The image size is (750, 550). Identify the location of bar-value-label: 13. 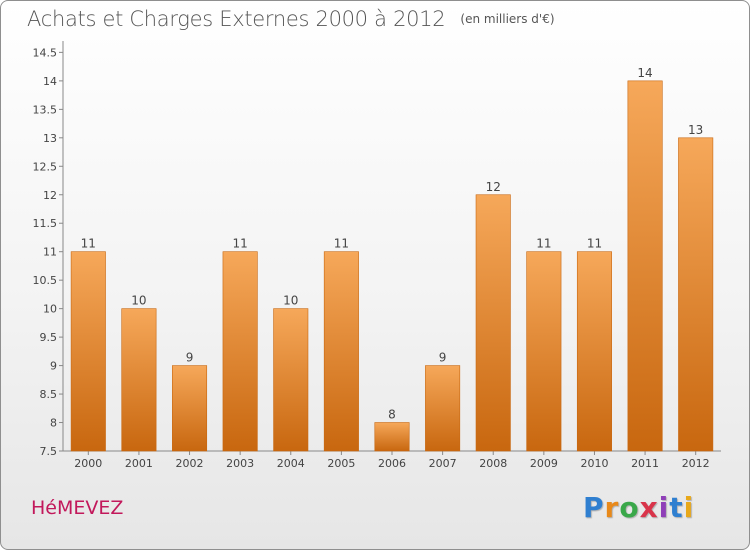
(695, 130).